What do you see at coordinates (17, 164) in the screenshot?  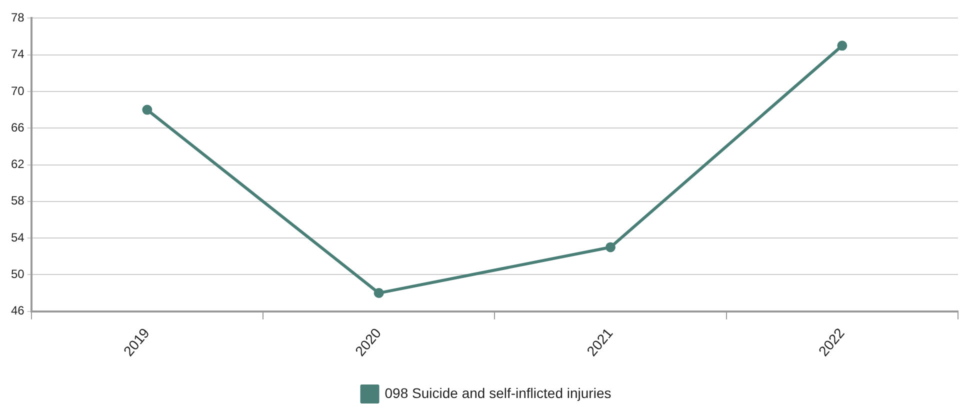 I see `y-tick-label: 62` at bounding box center [17, 164].